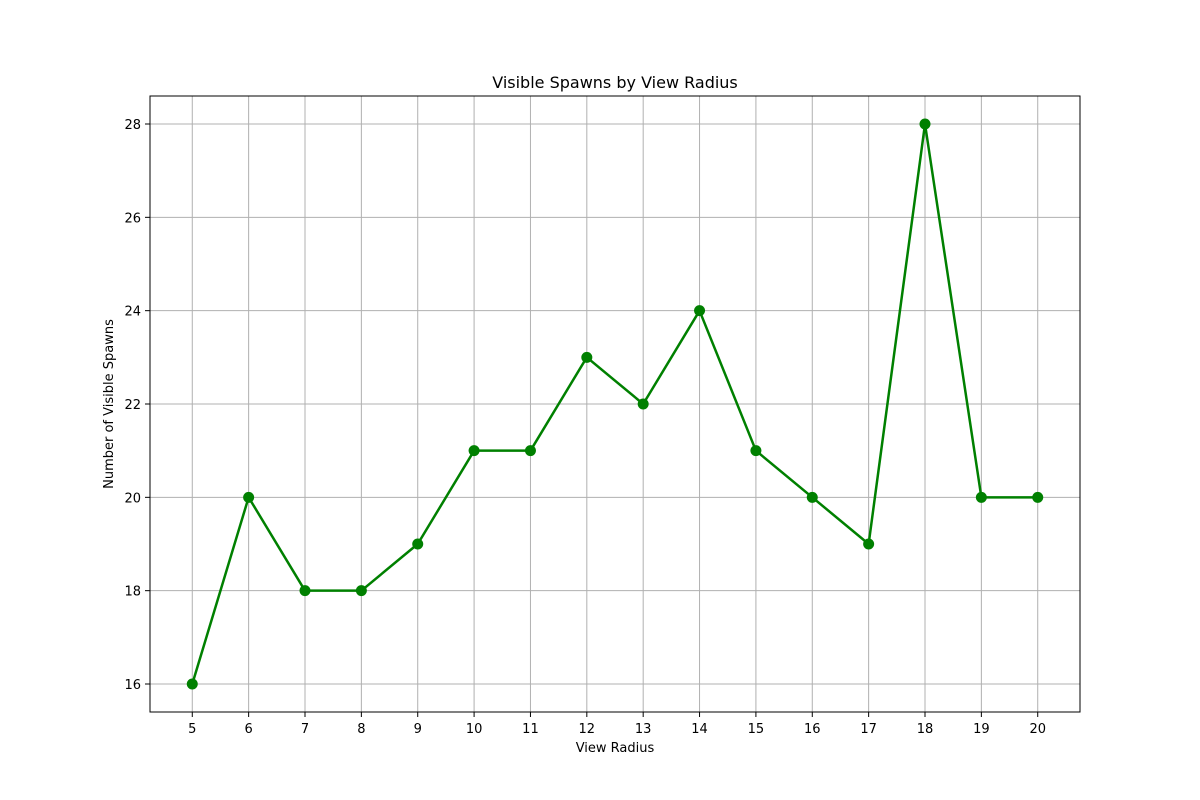 This screenshot has width=1200, height=800. I want to click on x-tick-label: 8, so click(361, 729).